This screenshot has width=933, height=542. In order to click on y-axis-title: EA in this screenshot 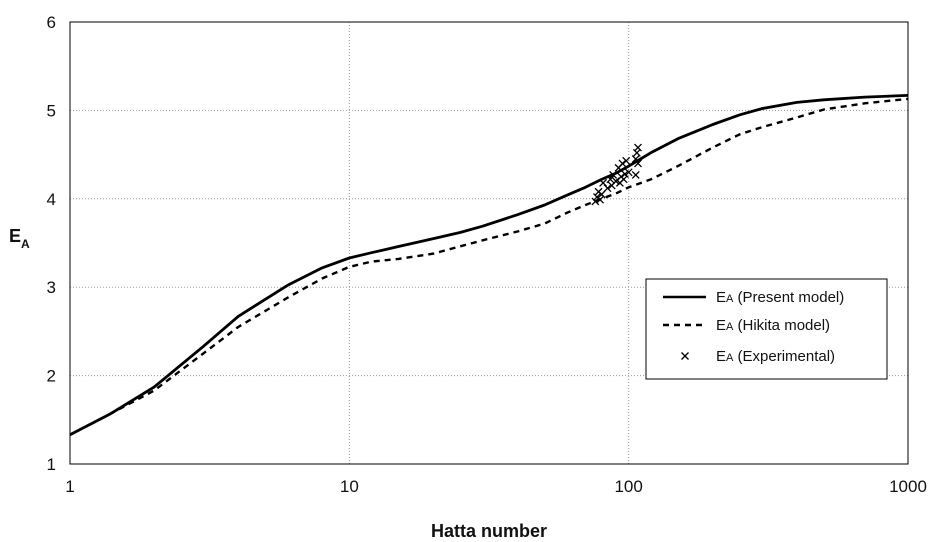, I will do `click(19, 238)`.